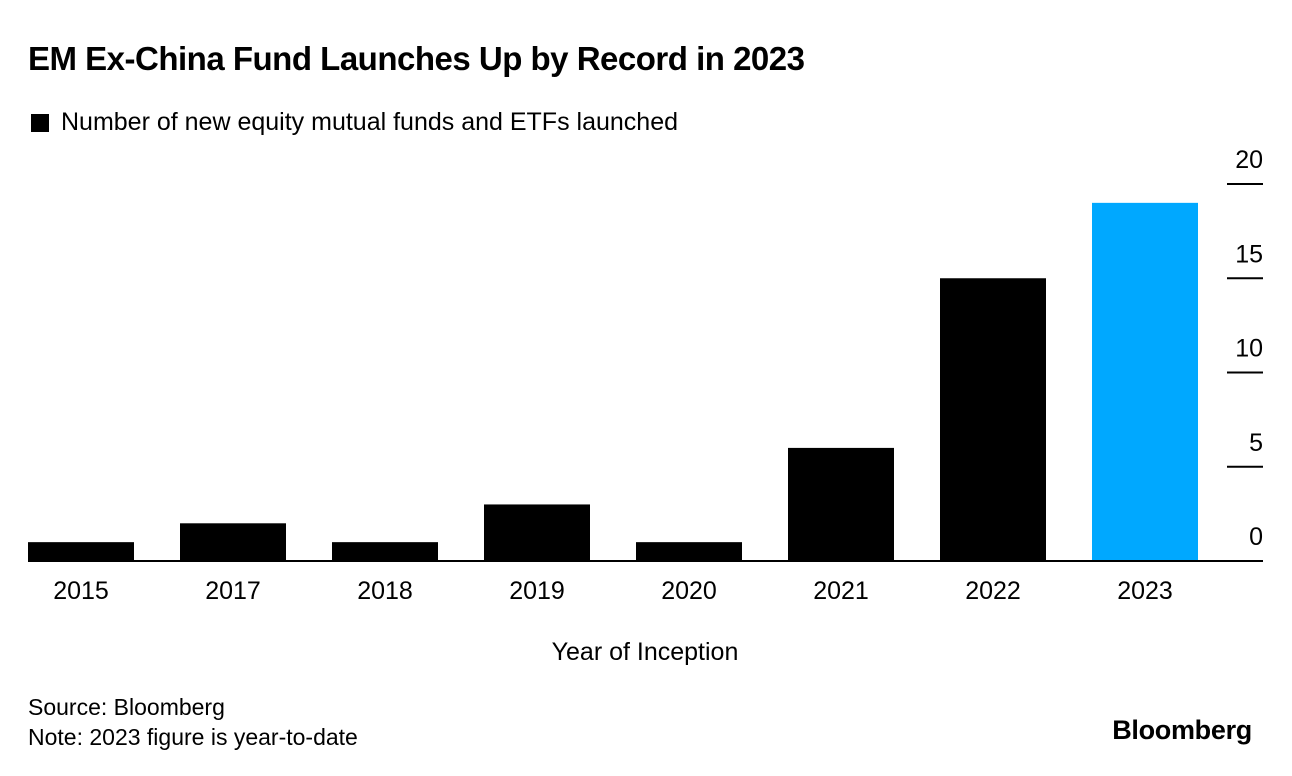  Describe the element at coordinates (1145, 381) in the screenshot. I see `bar-2023` at that location.